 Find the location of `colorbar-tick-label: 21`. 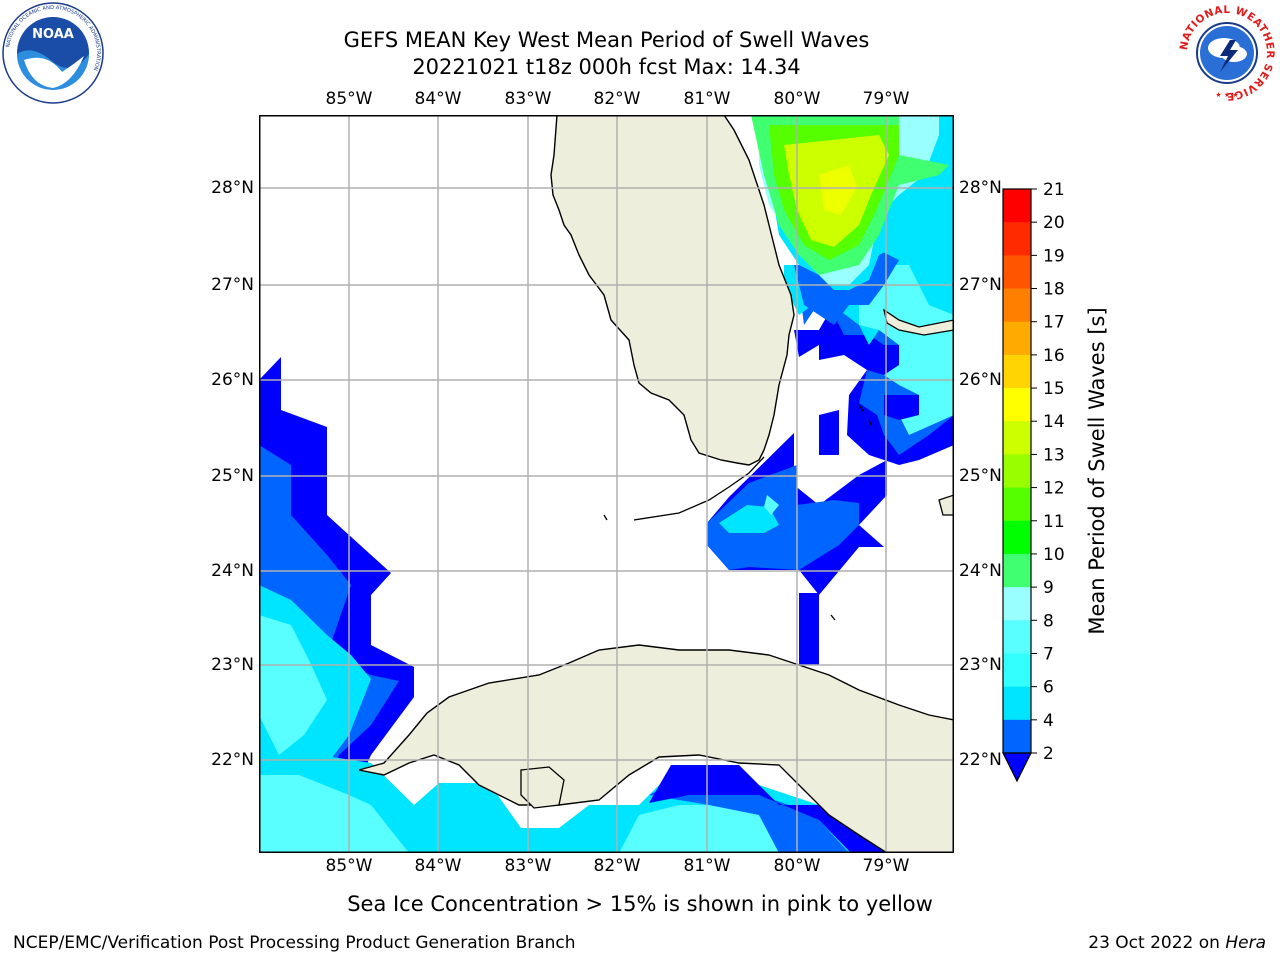

colorbar-tick-label: 21 is located at coordinates (1054, 190).